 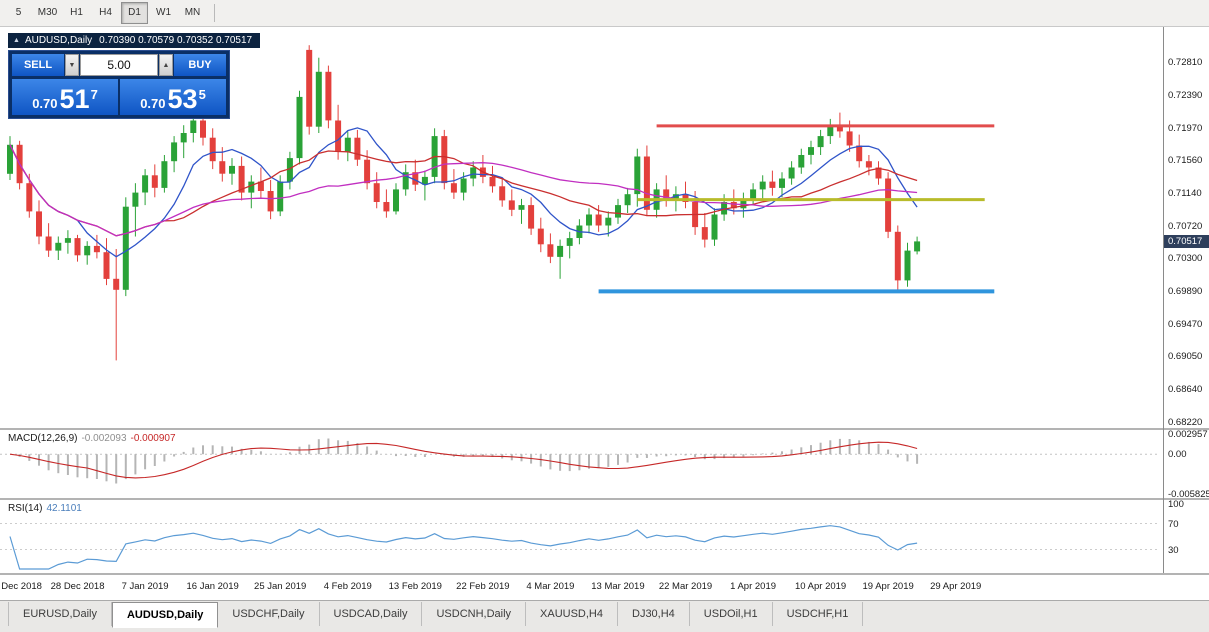 What do you see at coordinates (77, 586) in the screenshot?
I see `date-tick-label: 28 Dec 2018` at bounding box center [77, 586].